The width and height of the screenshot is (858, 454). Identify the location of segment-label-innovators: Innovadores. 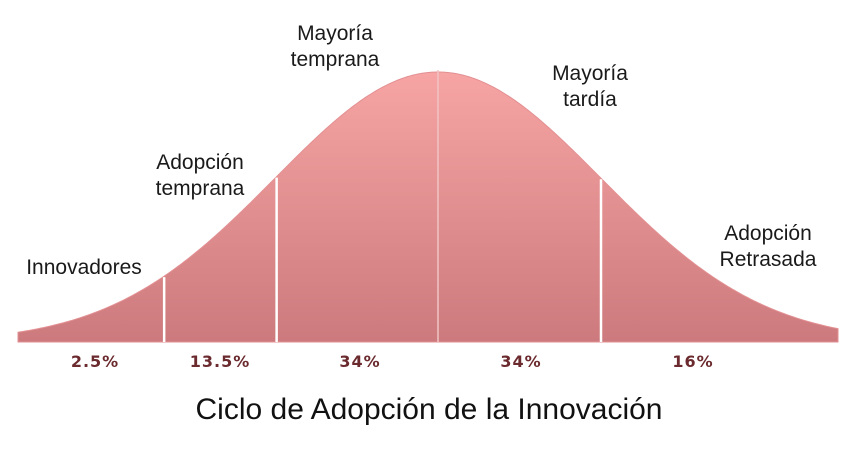
(84, 267).